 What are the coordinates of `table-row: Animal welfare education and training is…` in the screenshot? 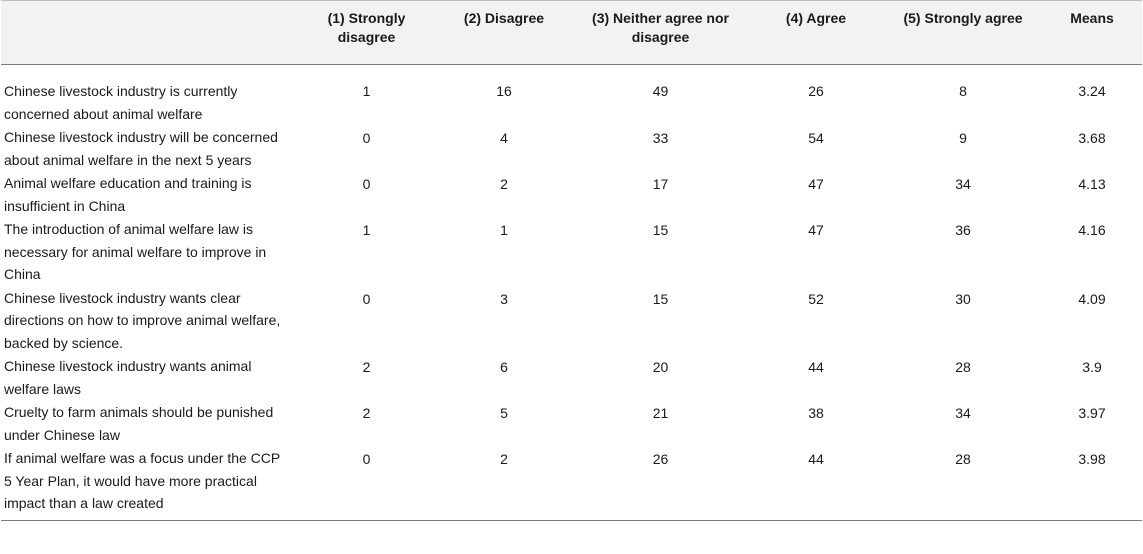 It's located at (571, 194).